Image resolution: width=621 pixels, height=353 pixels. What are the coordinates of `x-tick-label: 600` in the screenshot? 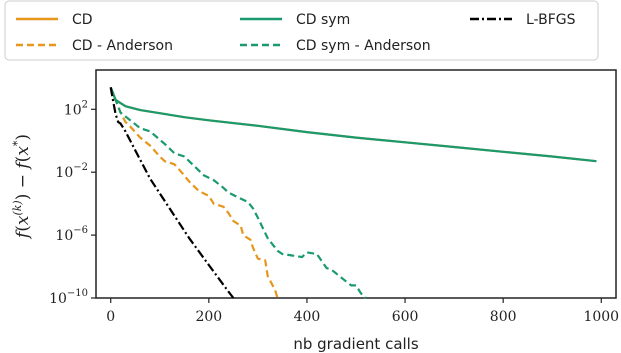 It's located at (405, 317).